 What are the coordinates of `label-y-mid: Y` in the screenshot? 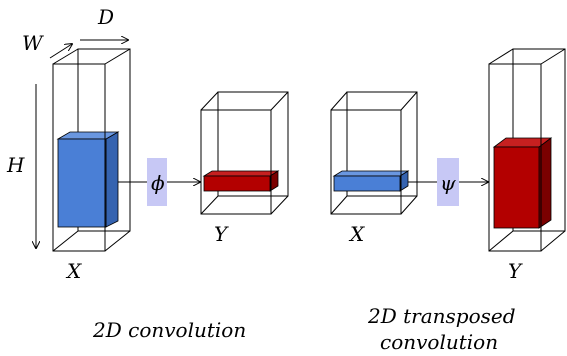 It's located at (221, 234).